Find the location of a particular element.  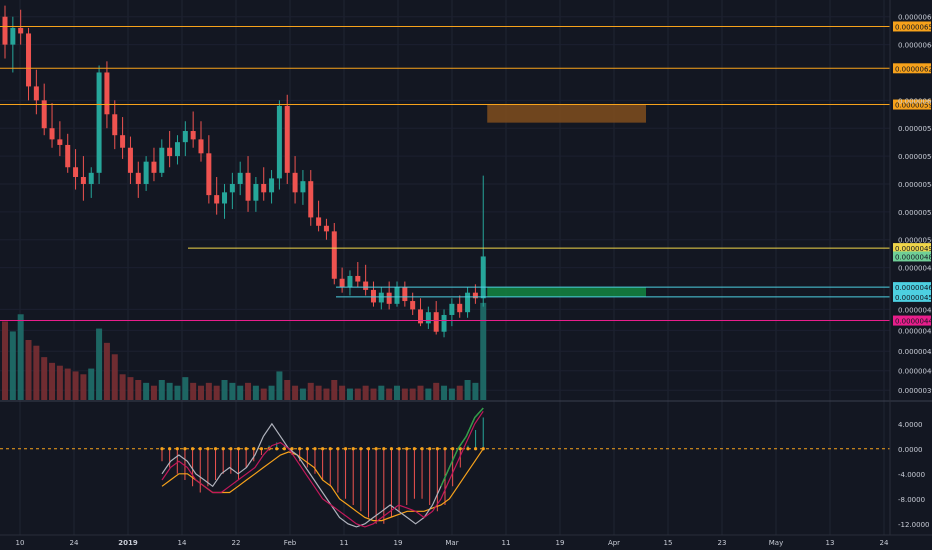

price-tick-label: 0.00000560 is located at coordinates (915, 157).